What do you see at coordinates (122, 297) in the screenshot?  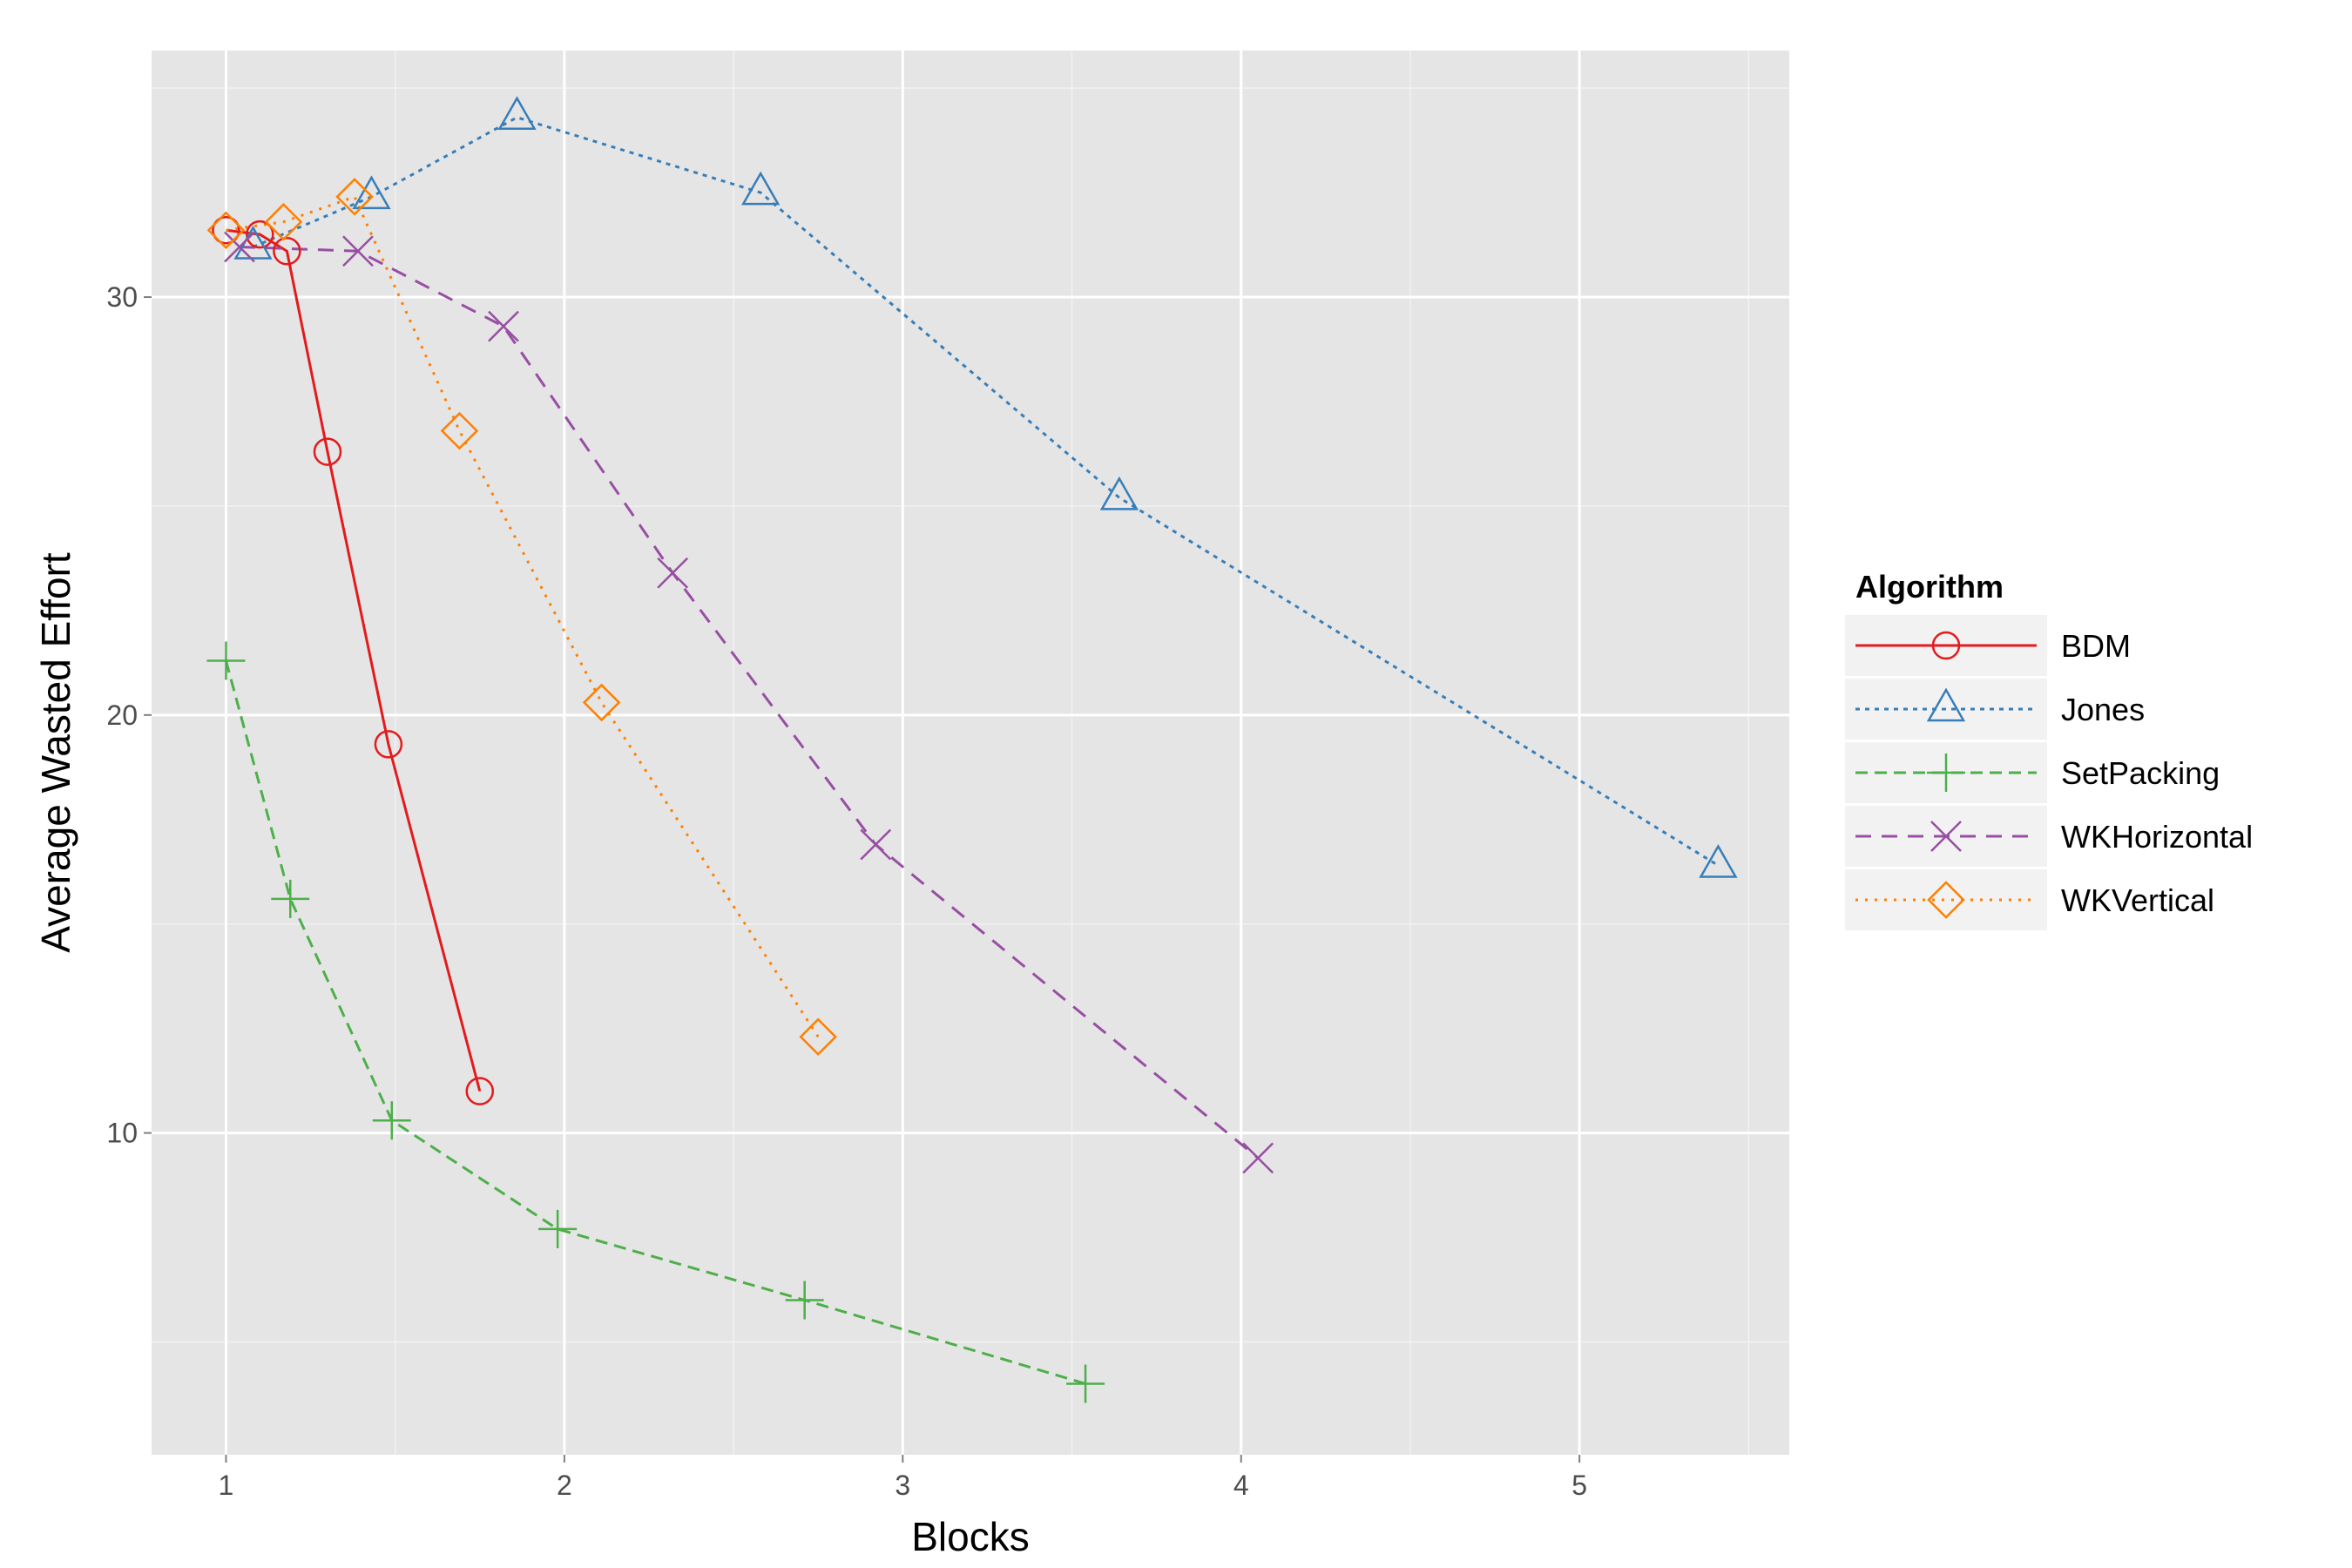 I see `y-tick-label: 30` at bounding box center [122, 297].